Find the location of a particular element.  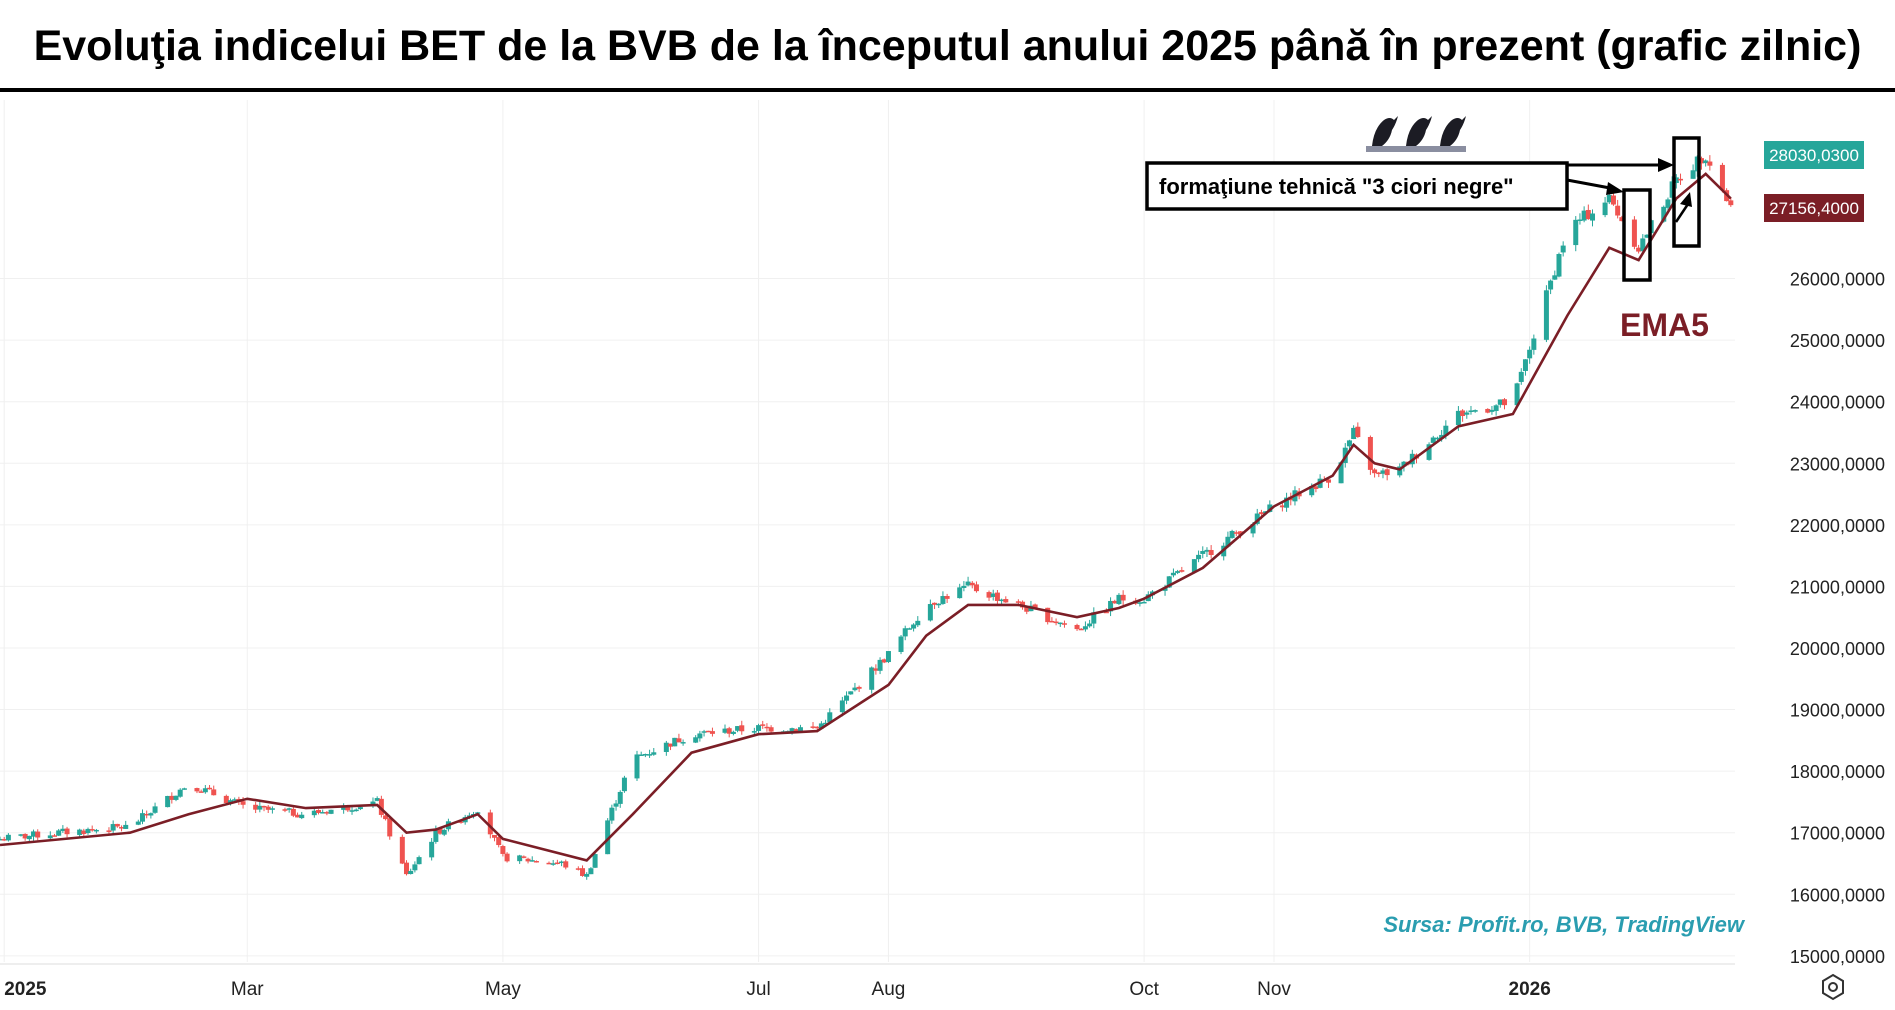

crow-icon is located at coordinates (1416, 134).